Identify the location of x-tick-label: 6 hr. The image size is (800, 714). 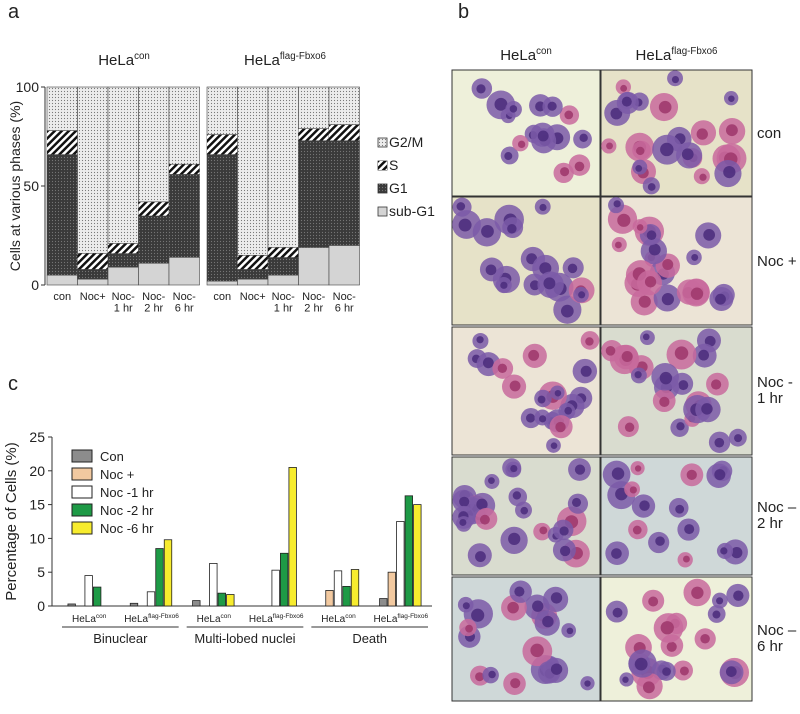
(184, 309).